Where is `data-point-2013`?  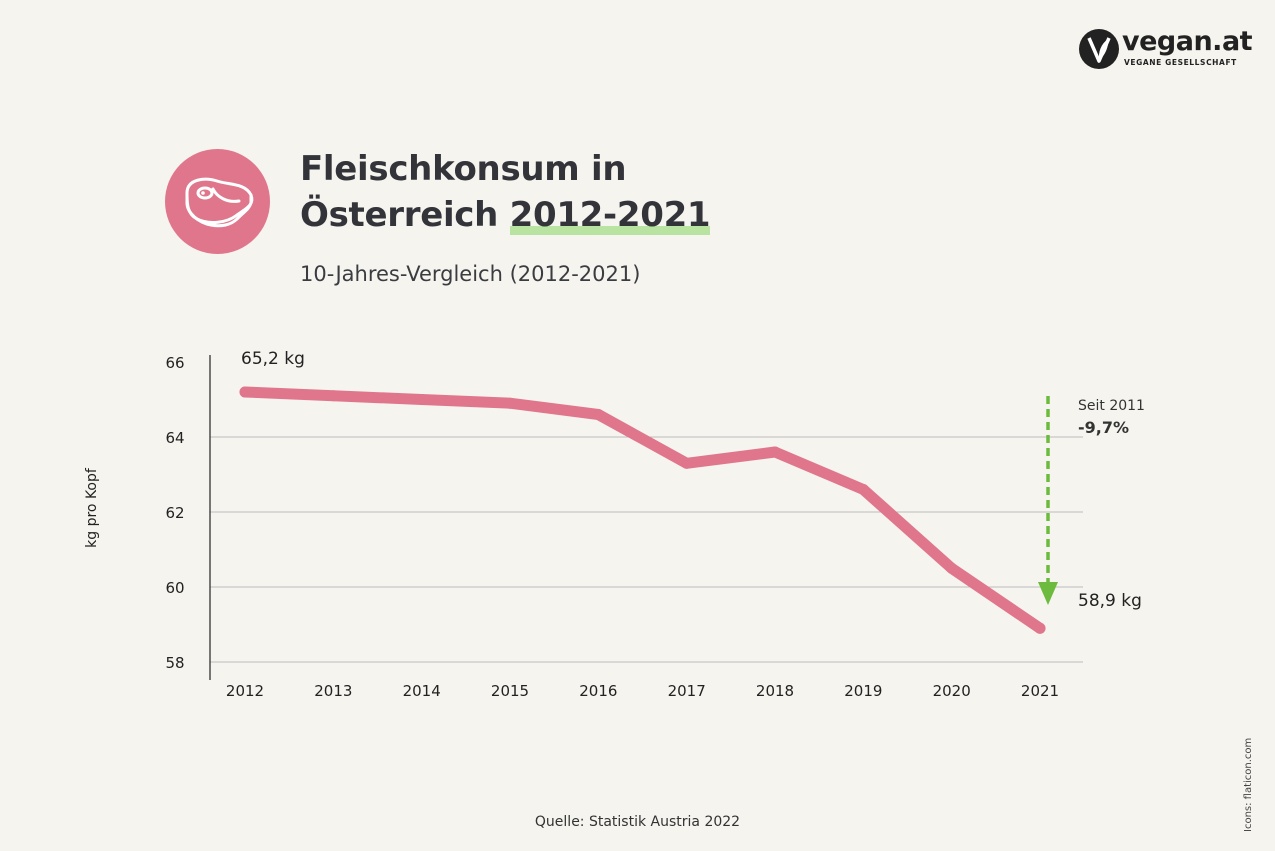
data-point-2013 is located at coordinates (333, 396).